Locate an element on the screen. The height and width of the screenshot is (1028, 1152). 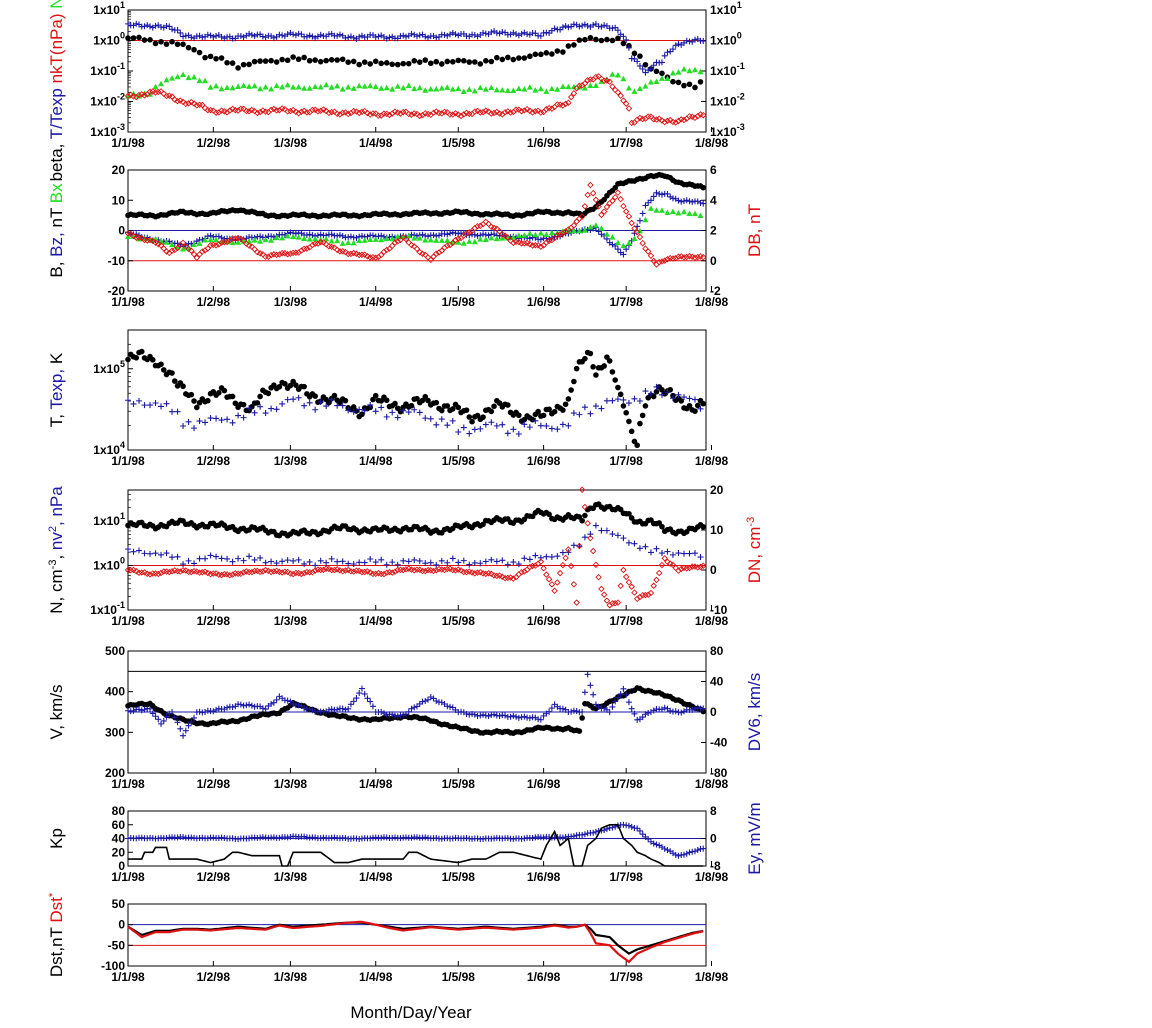
x-tick-label: 1/1/98 is located at coordinates (128, 977).